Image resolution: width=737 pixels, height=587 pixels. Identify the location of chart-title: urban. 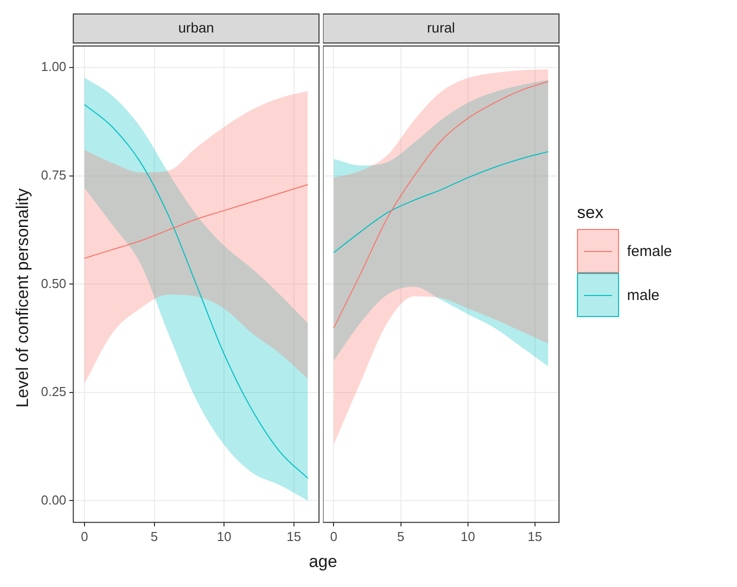
(196, 27).